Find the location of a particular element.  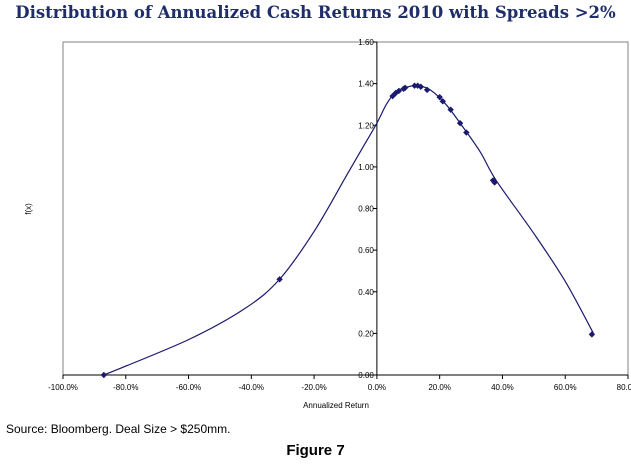

y-tick-label: 1.20 is located at coordinates (366, 125).